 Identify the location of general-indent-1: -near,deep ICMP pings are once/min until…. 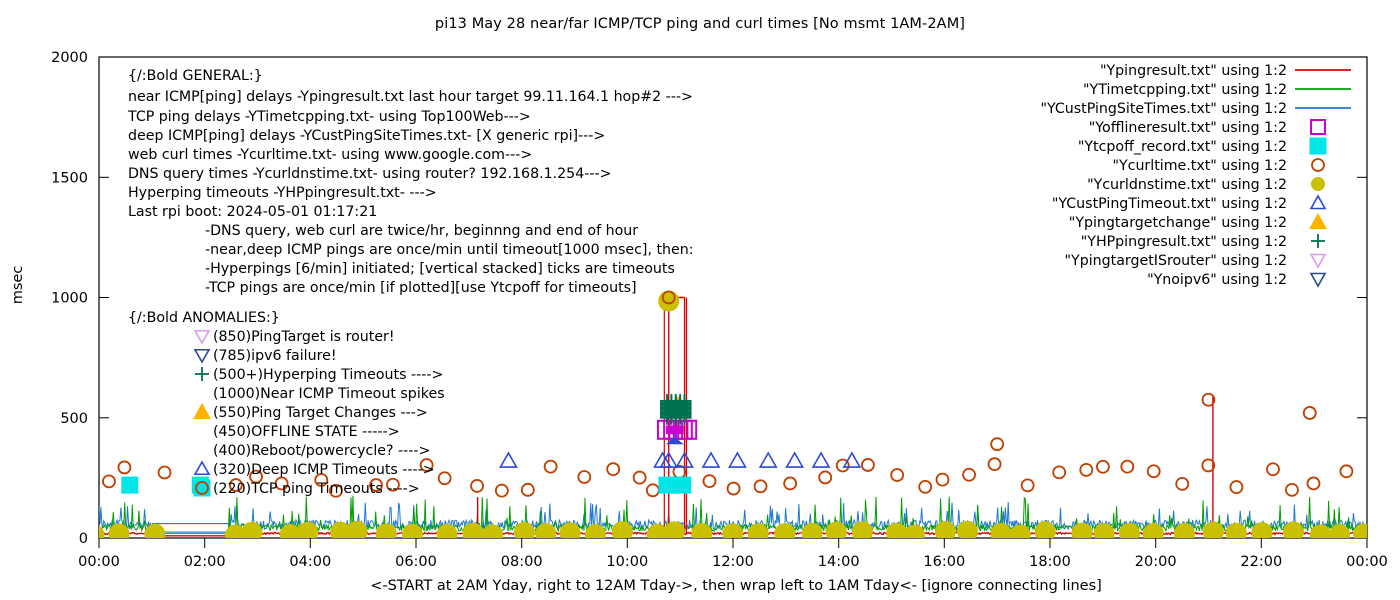
(449, 250).